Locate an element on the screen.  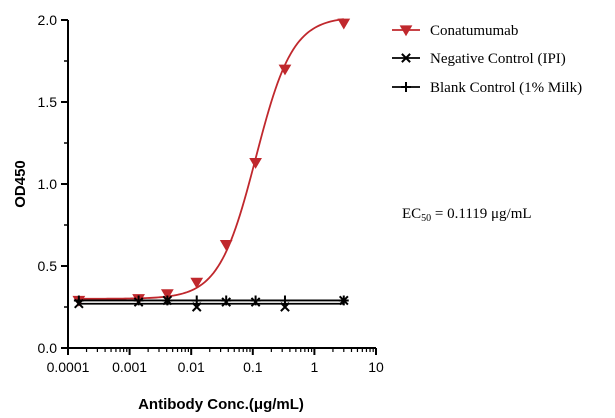
x-tick-label: 0.0001 is located at coordinates (68, 367).